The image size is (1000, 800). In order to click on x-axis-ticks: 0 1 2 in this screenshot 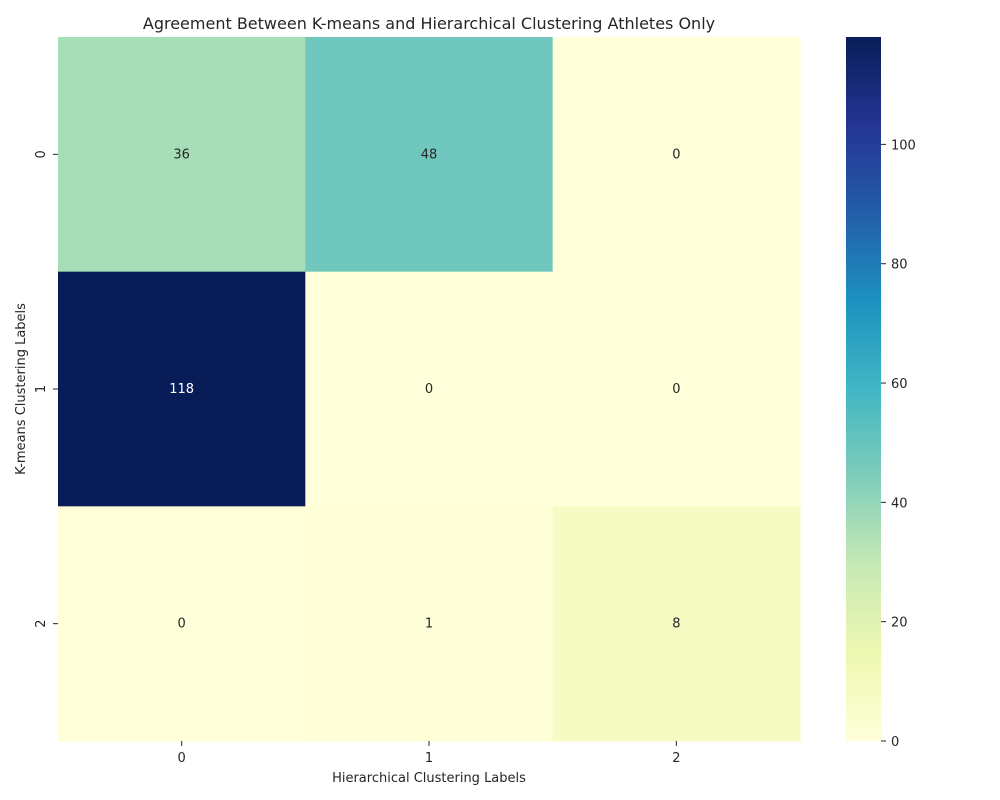, I will do `click(429, 753)`.